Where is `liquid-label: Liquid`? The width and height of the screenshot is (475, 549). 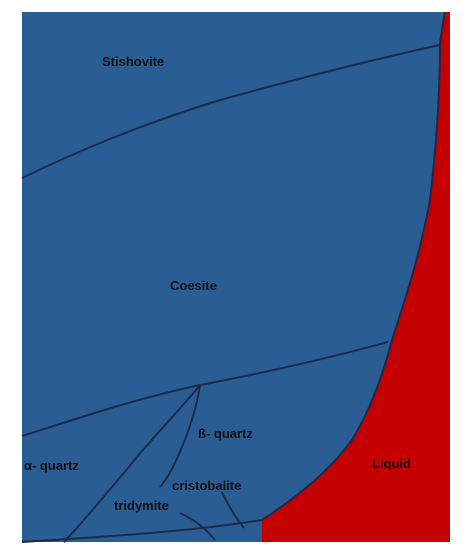 liquid-label: Liquid is located at coordinates (391, 463).